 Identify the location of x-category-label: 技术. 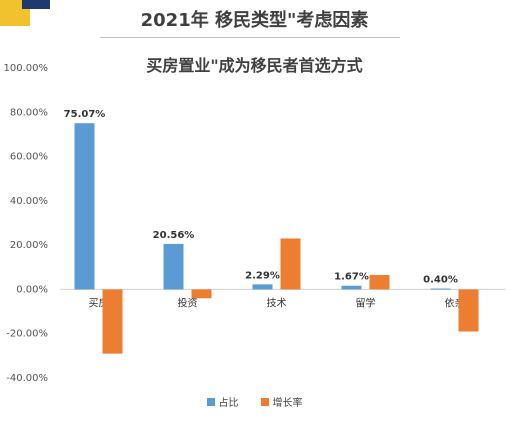
(277, 302).